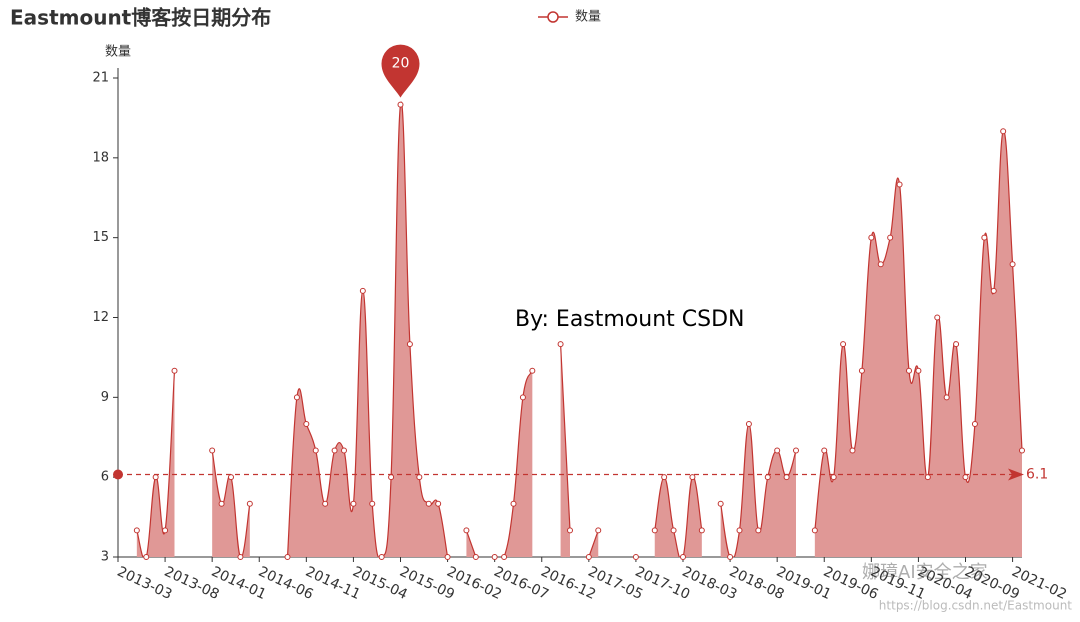  What do you see at coordinates (105, 397) in the screenshot?
I see `y-tick-label: 9` at bounding box center [105, 397].